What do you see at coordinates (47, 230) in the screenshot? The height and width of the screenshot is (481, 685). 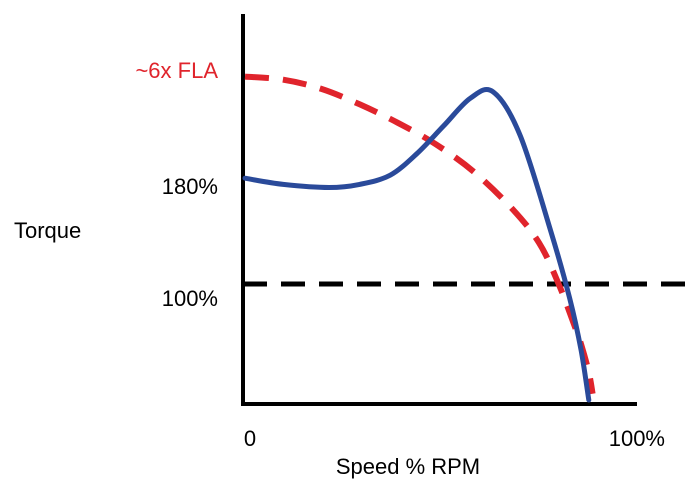 I see `y-axis-label: Torque` at bounding box center [47, 230].